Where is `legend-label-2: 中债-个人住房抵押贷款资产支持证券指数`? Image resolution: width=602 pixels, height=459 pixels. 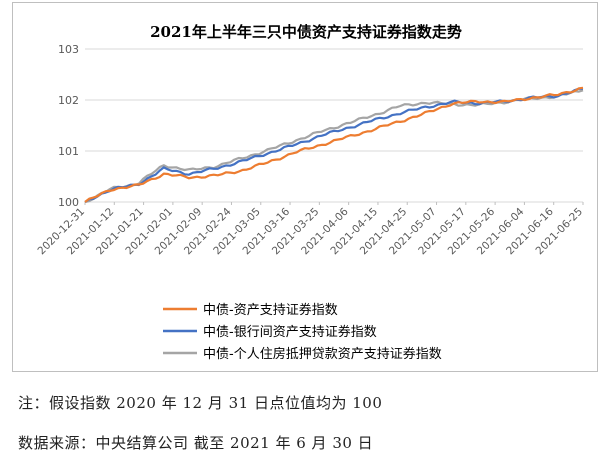 legend-label-2: 中债-个人住房抵押贷款资产支持证券指数 is located at coordinates (322, 354).